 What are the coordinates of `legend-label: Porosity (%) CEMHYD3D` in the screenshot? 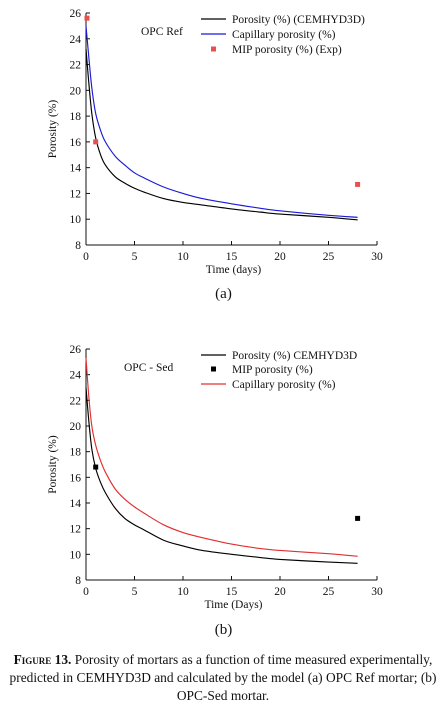 It's located at (294, 356).